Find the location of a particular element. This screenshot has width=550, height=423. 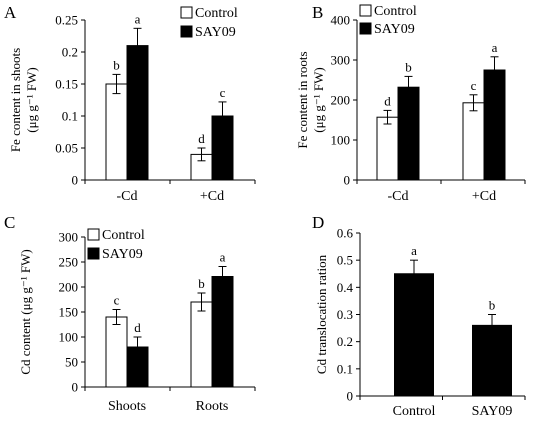

y-axis-label-line: Fe content in roots is located at coordinates (302, 99).